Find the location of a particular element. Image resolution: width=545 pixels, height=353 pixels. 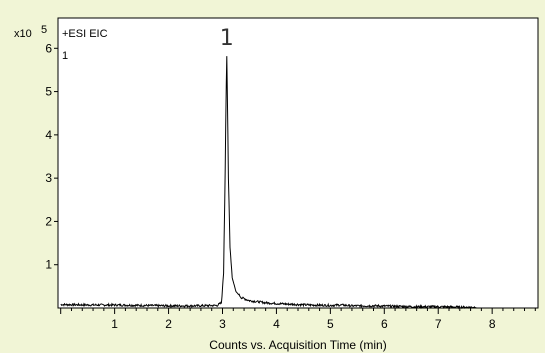

x-tick-label: 6 is located at coordinates (384, 324).